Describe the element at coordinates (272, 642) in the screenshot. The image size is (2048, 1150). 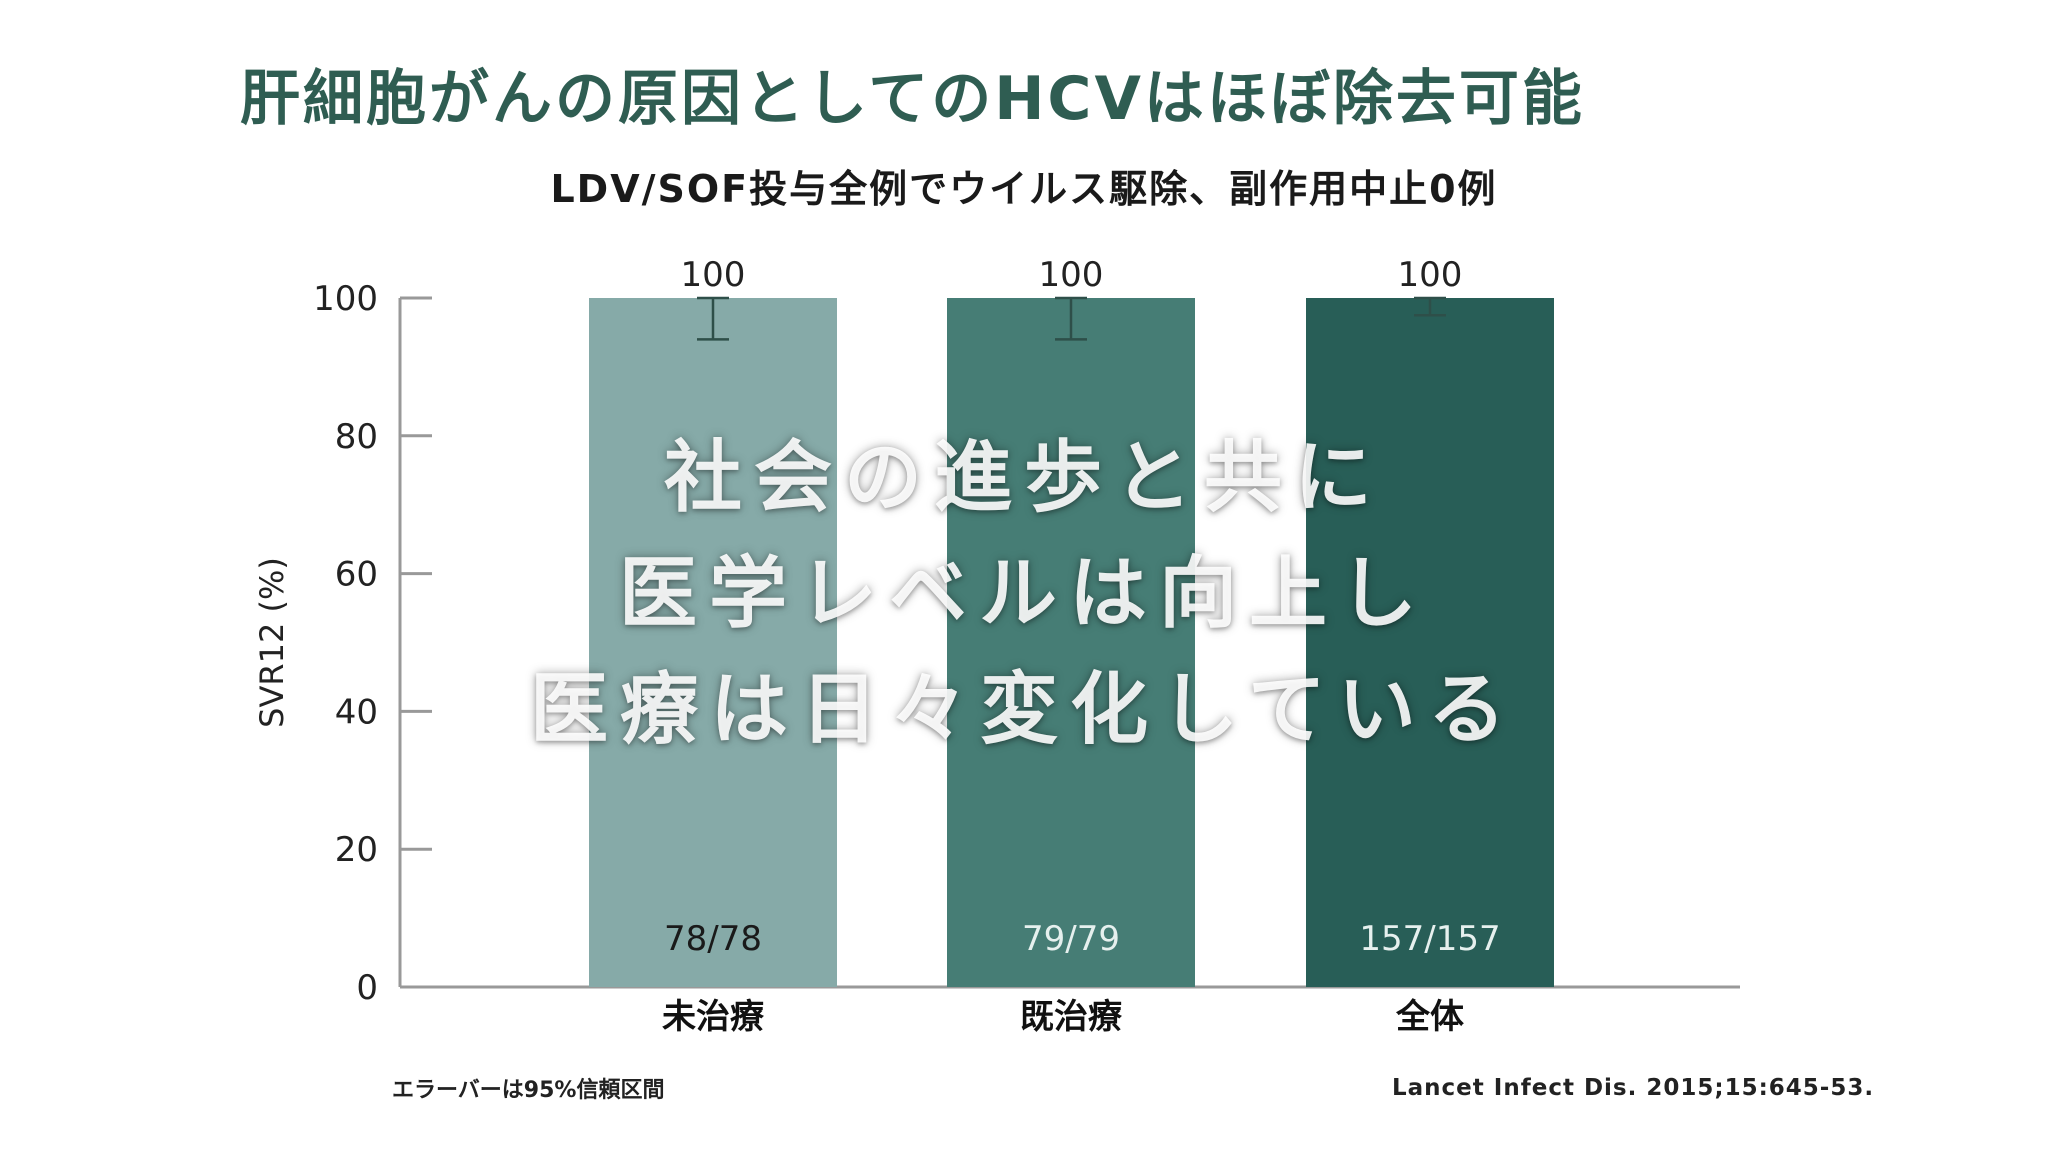
I see `y-axis-label: SVR12 (%)` at that location.